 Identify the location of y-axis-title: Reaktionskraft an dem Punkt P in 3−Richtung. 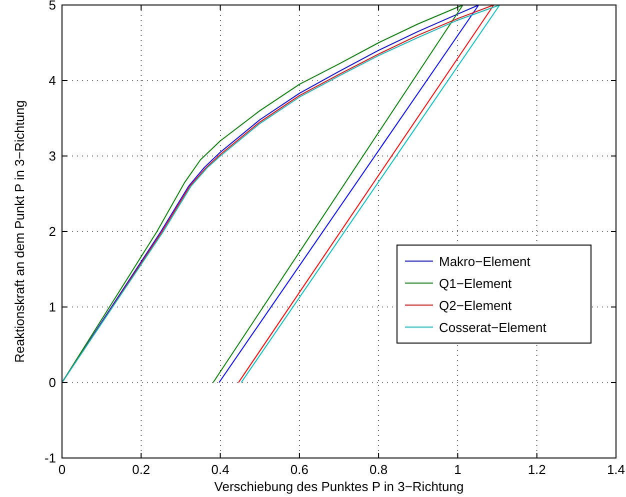
(19, 231).